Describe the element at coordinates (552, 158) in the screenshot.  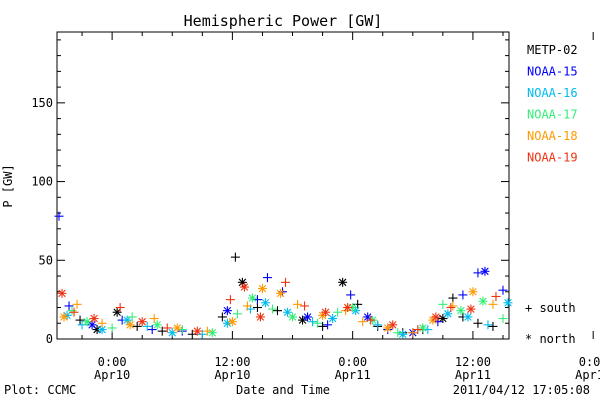
I see `legend-entry: NOAA-19` at that location.